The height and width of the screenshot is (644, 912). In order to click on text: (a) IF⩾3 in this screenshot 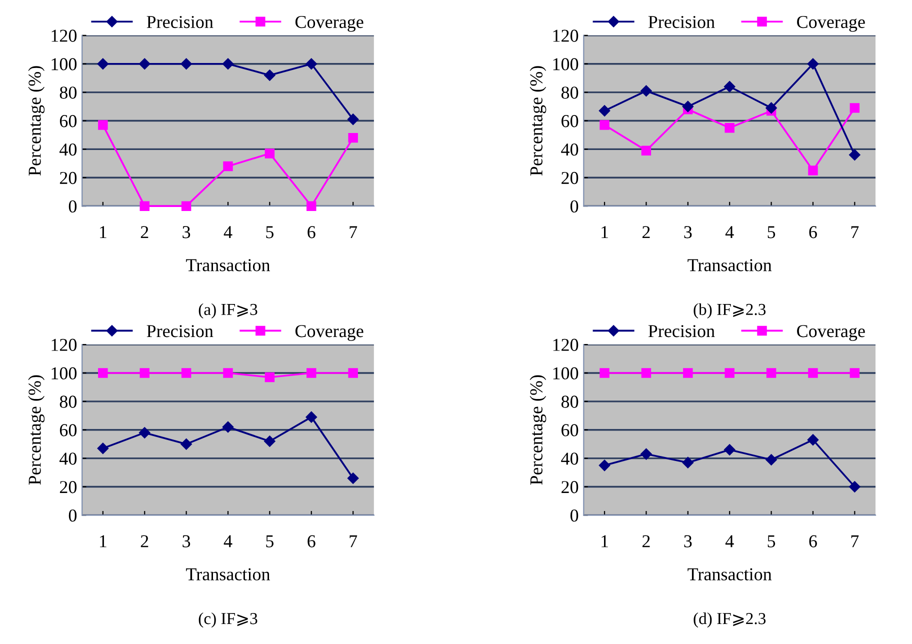, I will do `click(228, 310)`.